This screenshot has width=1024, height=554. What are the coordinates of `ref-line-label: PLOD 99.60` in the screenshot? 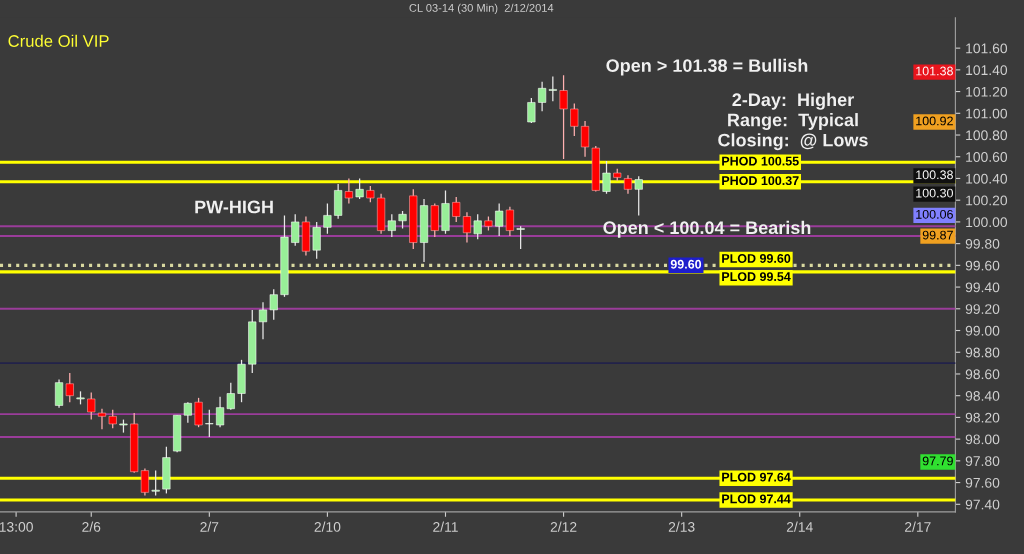 It's located at (756, 258).